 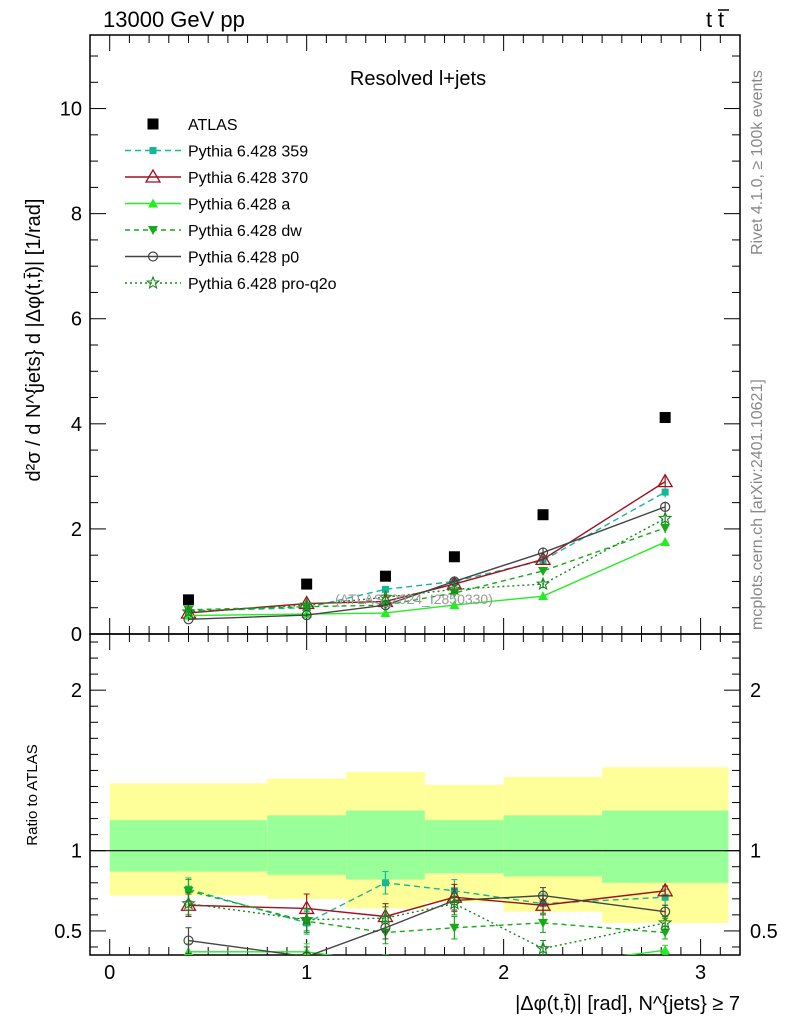 What do you see at coordinates (76, 320) in the screenshot?
I see `y-tick-label-main: 6` at bounding box center [76, 320].